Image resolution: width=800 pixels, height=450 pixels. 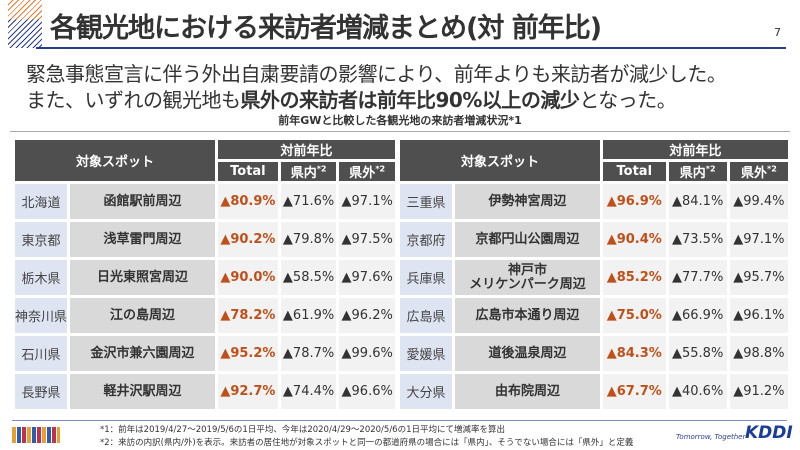 What do you see at coordinates (143, 201) in the screenshot?
I see `spot-cell: 函館駅前周辺` at bounding box center [143, 201].